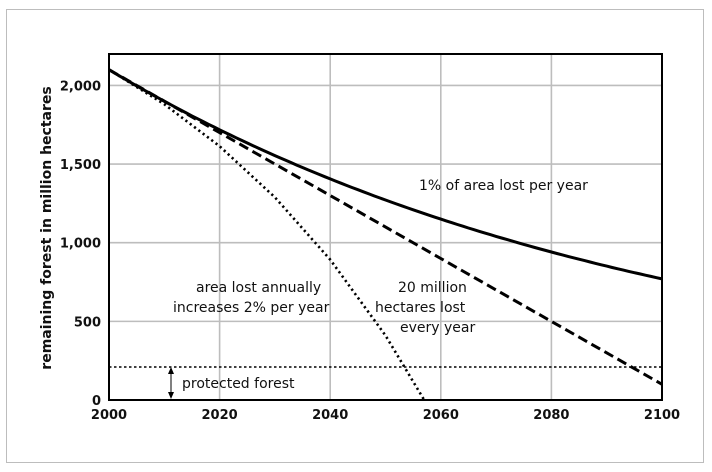  Describe the element at coordinates (171, 370) in the screenshot. I see `protected-arrow-head-up` at that location.